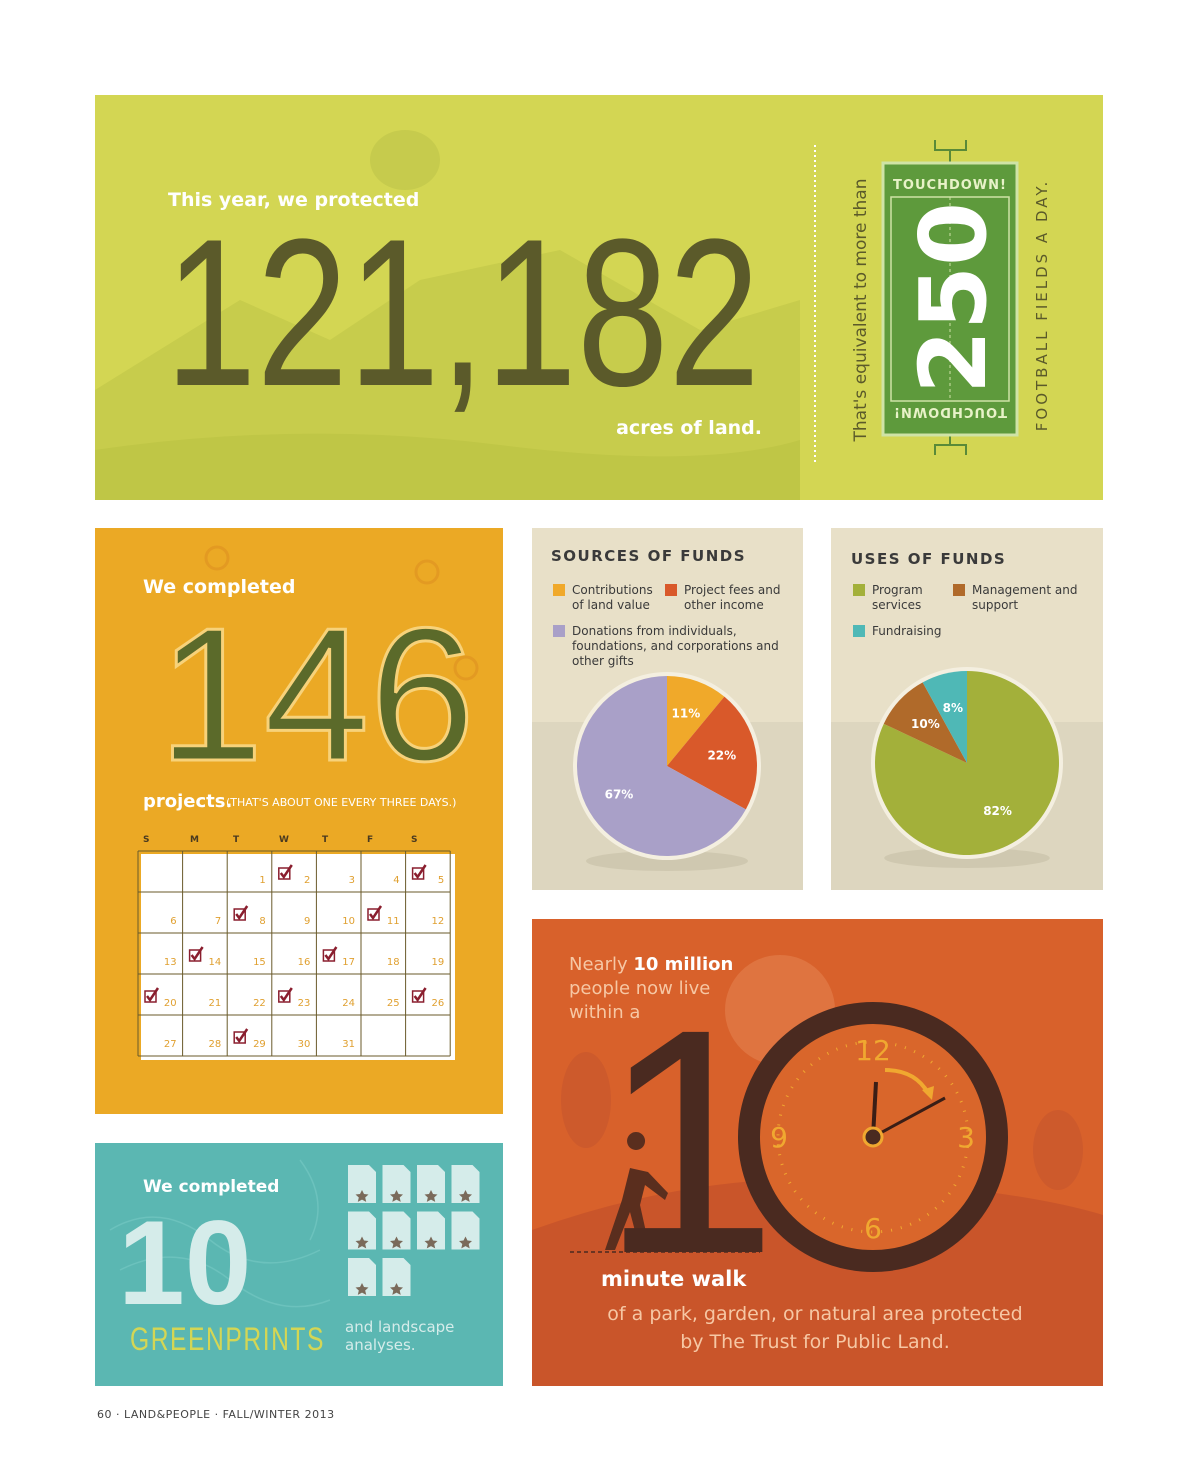  I want to click on day-number: 9, so click(307, 921).